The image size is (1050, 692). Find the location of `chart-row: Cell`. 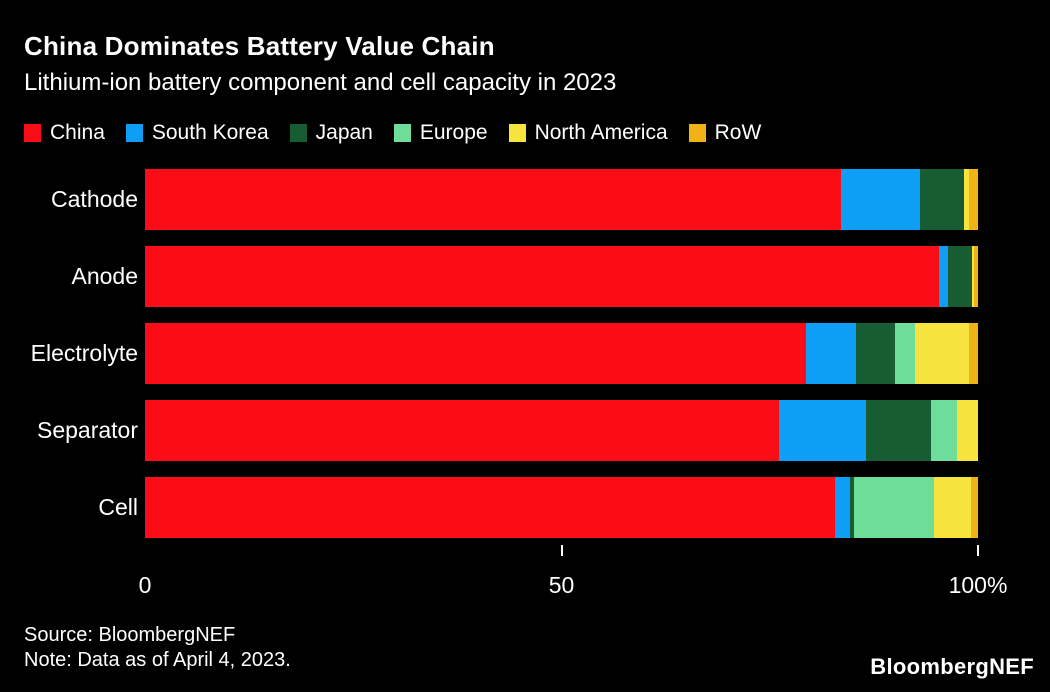

chart-row: Cell is located at coordinates (525, 507).